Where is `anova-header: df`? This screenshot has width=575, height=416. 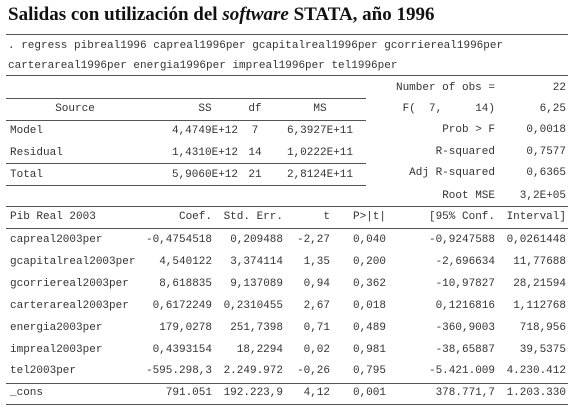
anova-header: df is located at coordinates (255, 109).